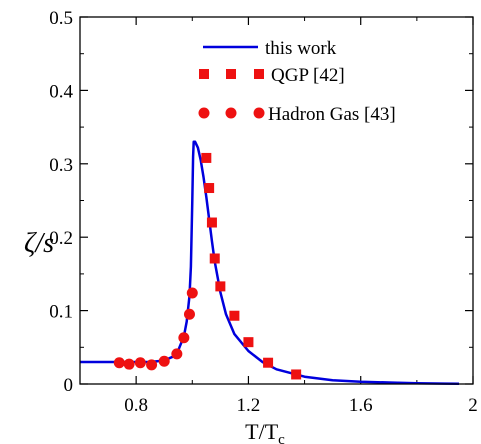 This screenshot has width=481, height=444. What do you see at coordinates (61, 312) in the screenshot?
I see `y-tick-label: 0.1` at bounding box center [61, 312].